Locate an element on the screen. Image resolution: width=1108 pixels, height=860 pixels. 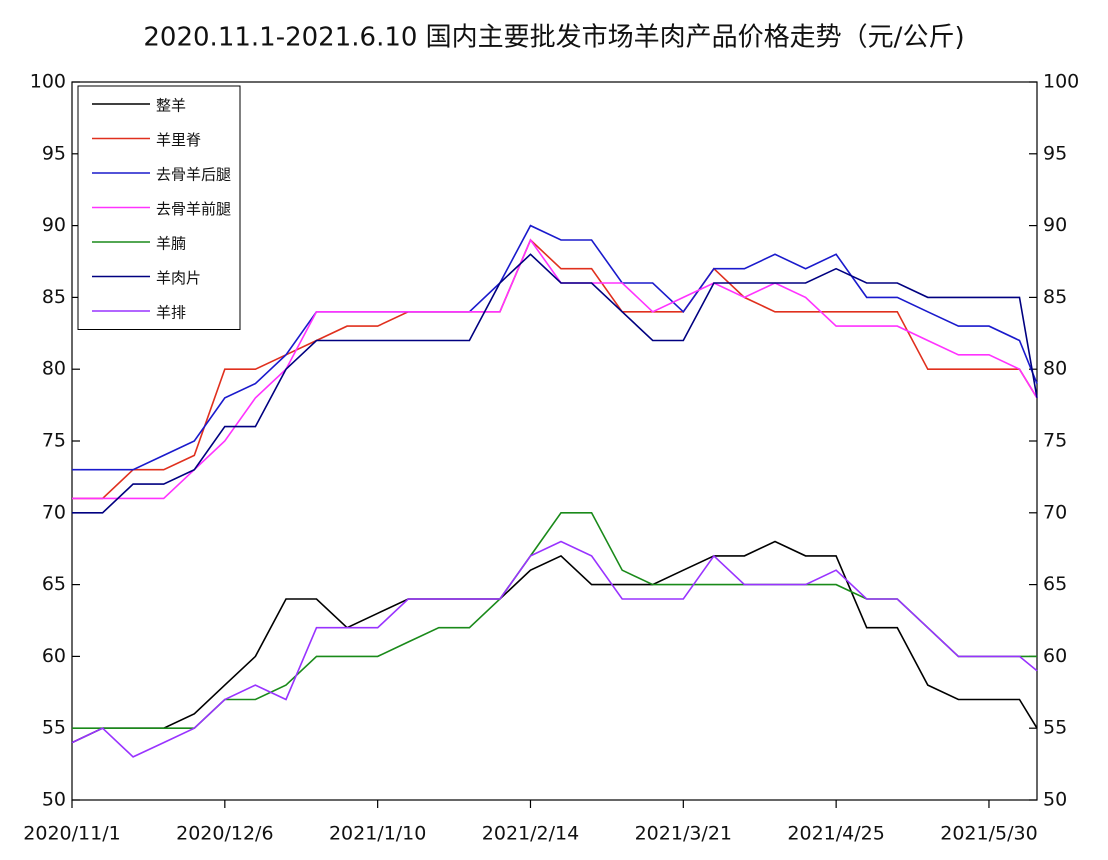
legend-label: 去骨羊前腿 is located at coordinates (193, 209).